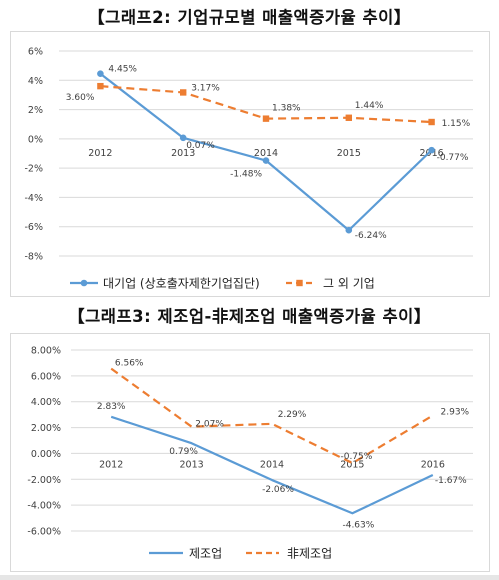  Describe the element at coordinates (272, 416) in the screenshot. I see `chart2-series-2-line` at that location.